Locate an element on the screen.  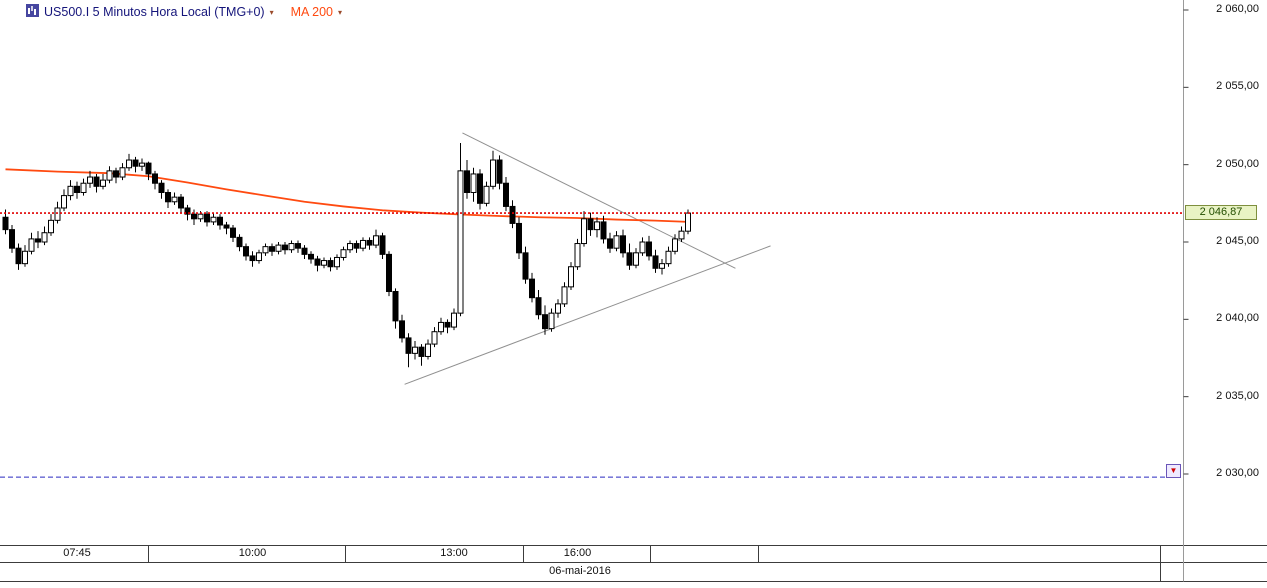
price-tick-label: 2 035,00 is located at coordinates (1237, 395).